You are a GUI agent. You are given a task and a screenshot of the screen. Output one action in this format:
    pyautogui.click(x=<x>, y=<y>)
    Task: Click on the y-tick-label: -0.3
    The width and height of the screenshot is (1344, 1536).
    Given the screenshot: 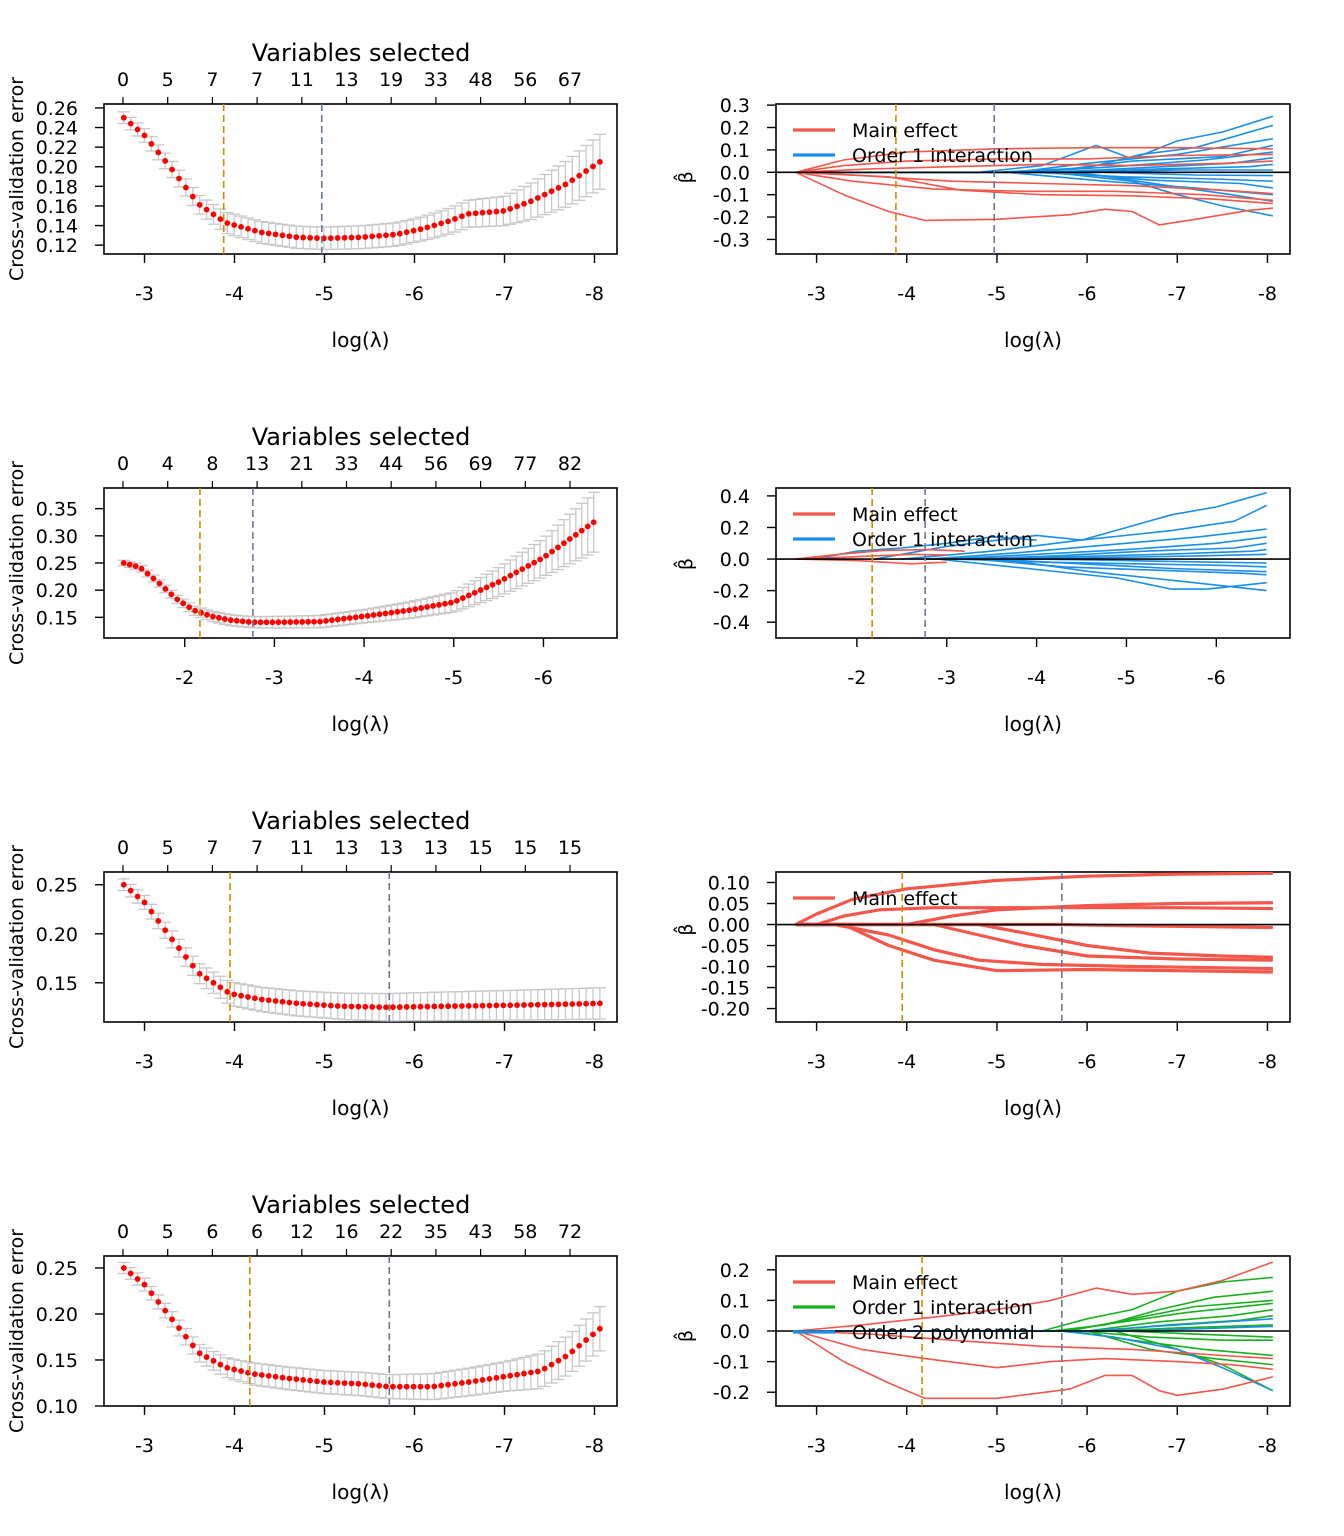 What is the action you would take?
    pyautogui.click(x=731, y=240)
    